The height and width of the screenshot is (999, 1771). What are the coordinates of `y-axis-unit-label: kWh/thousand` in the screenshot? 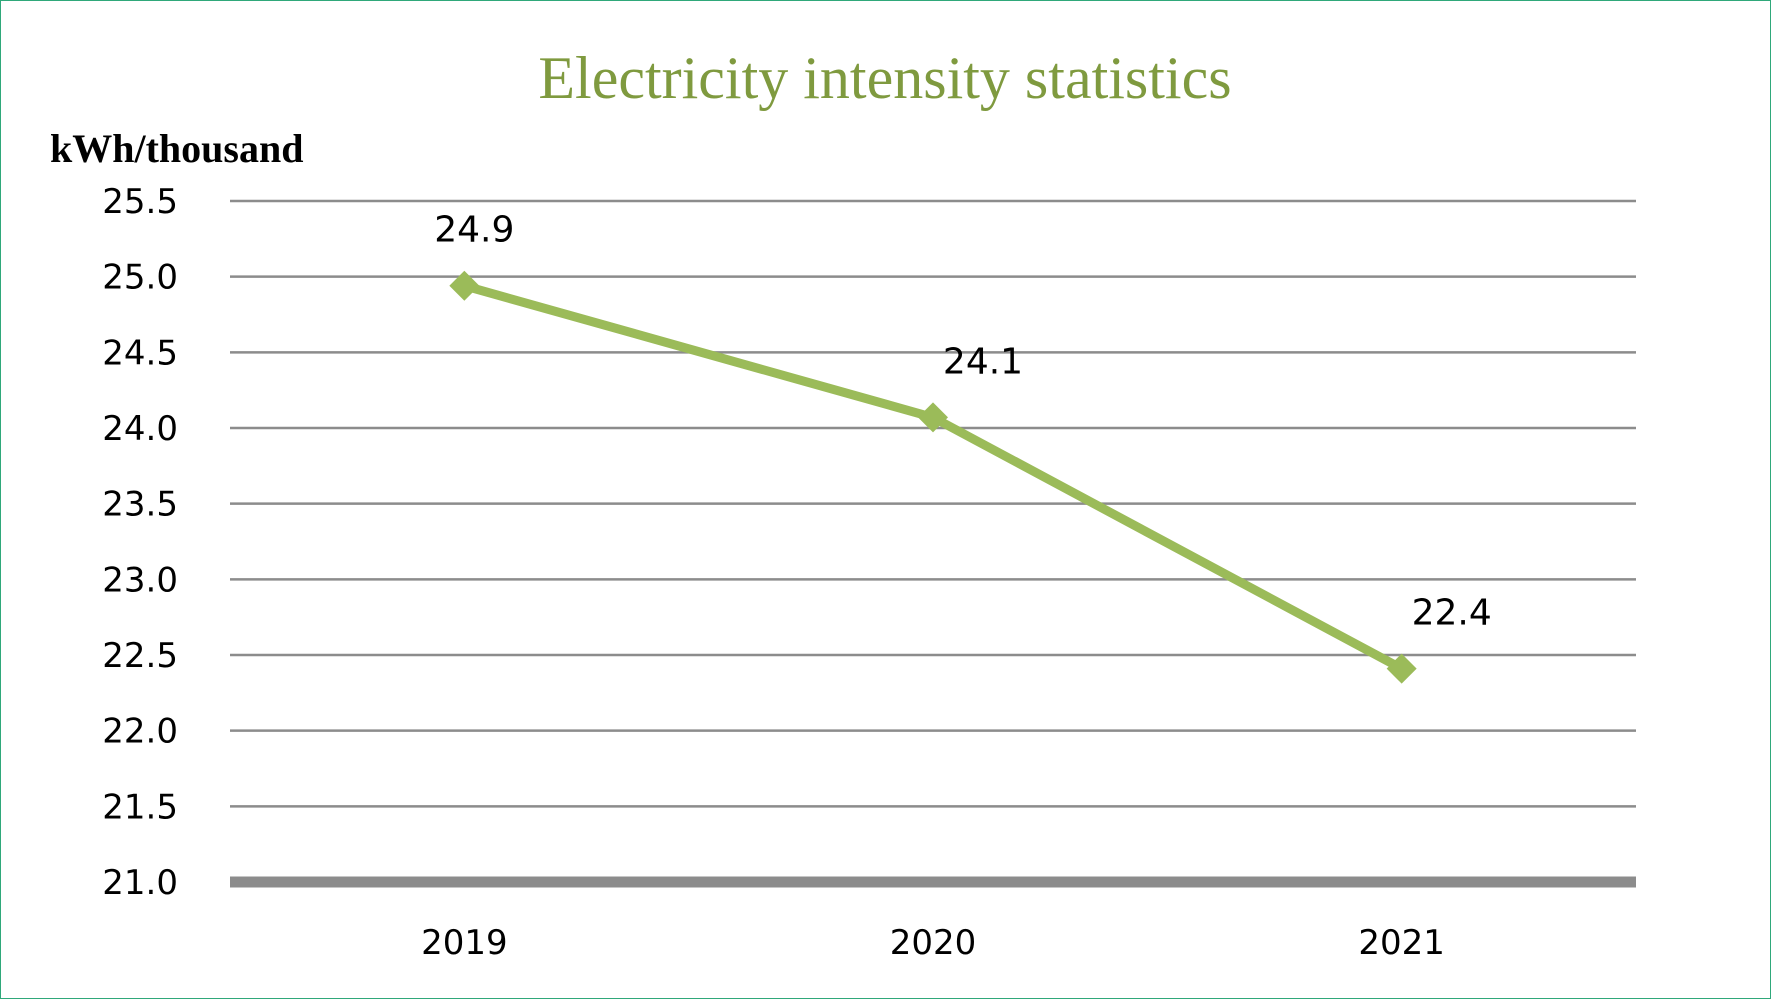 It's located at (176, 148).